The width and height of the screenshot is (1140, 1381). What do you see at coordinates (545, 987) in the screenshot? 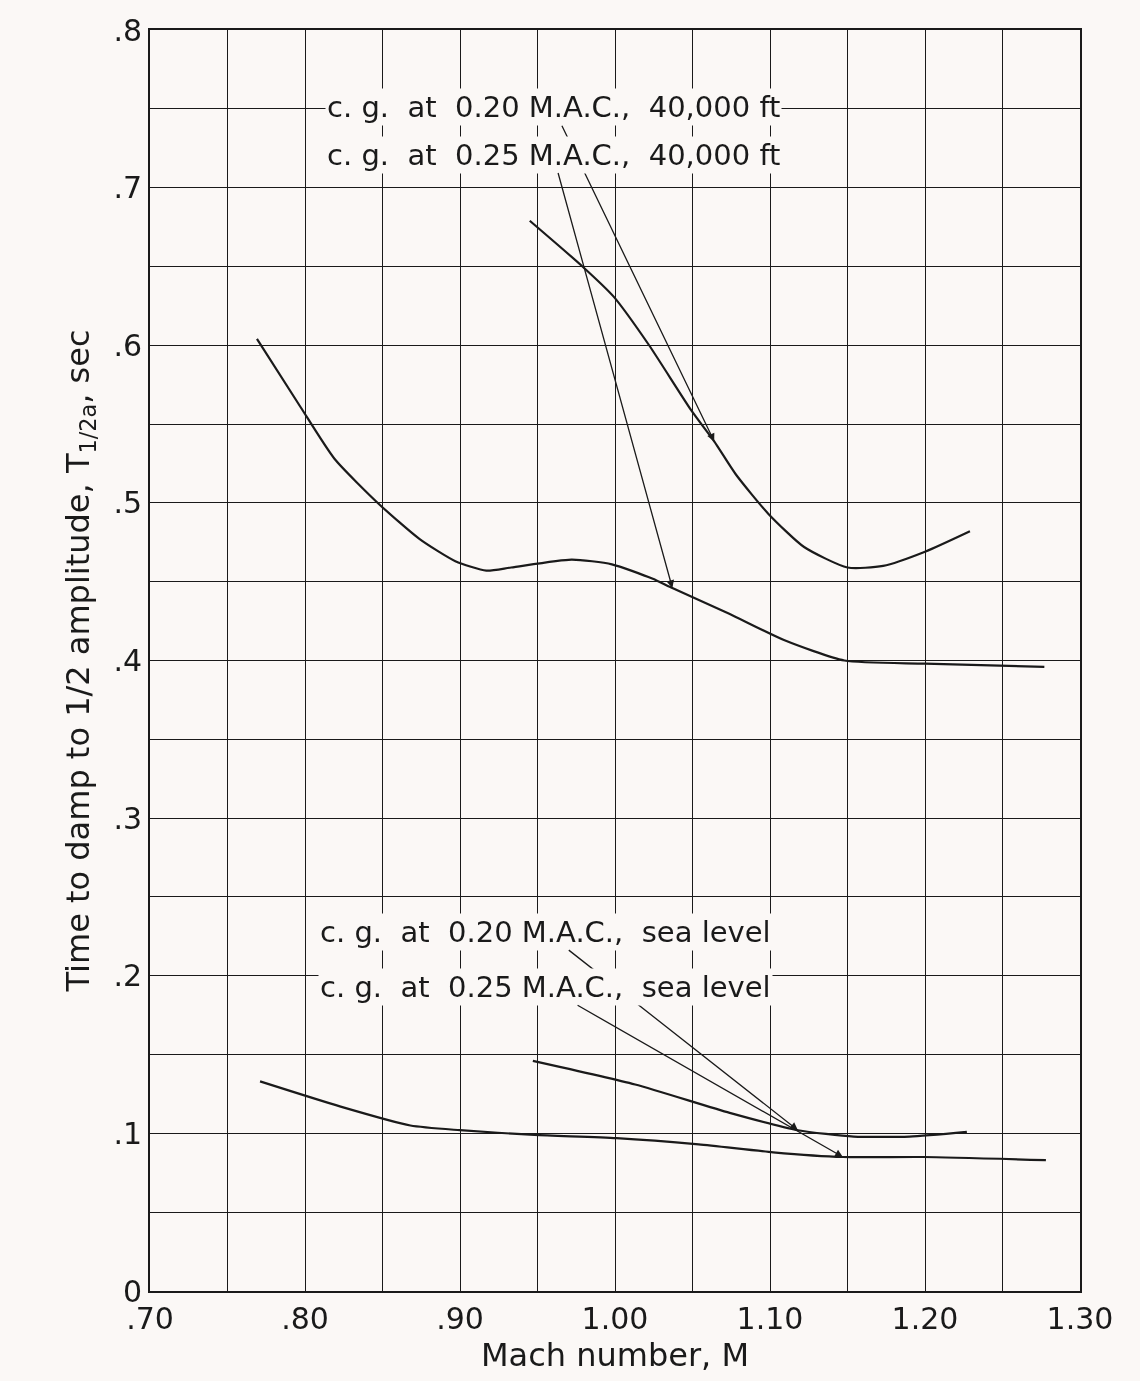
I see `annotation: c. g. at 0.25 M.A.C., sea level` at bounding box center [545, 987].